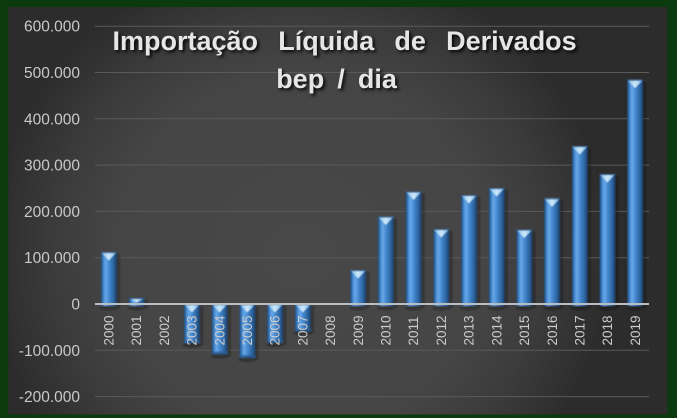  I want to click on svg-text: 200.000, so click(52, 212).